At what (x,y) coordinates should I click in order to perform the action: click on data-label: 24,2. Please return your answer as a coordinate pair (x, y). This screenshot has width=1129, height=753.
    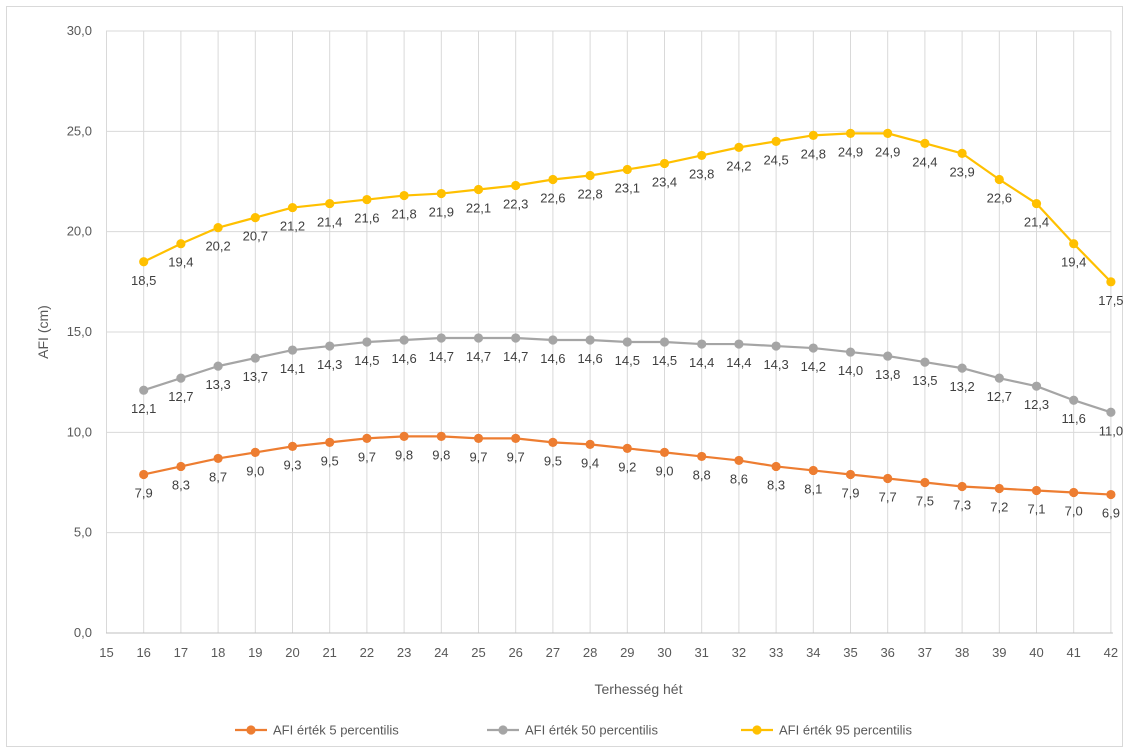
    Looking at the image, I should click on (738, 165).